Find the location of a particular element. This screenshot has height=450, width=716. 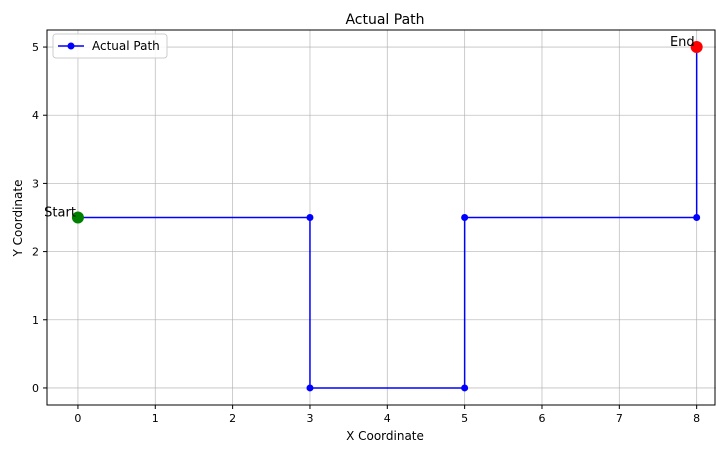

legend-box is located at coordinates (110, 46).